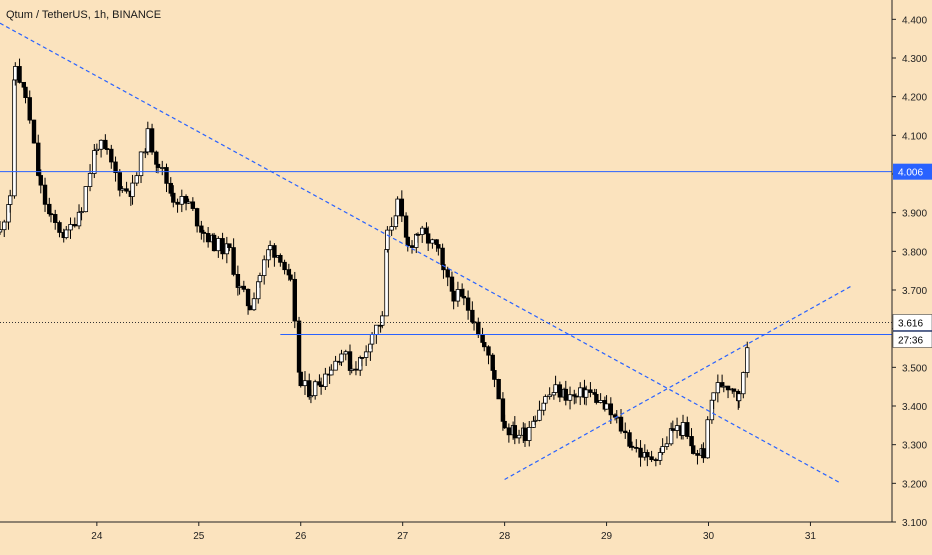 The image size is (932, 555). Describe the element at coordinates (914, 446) in the screenshot. I see `y-tick-label: 3.300` at that location.